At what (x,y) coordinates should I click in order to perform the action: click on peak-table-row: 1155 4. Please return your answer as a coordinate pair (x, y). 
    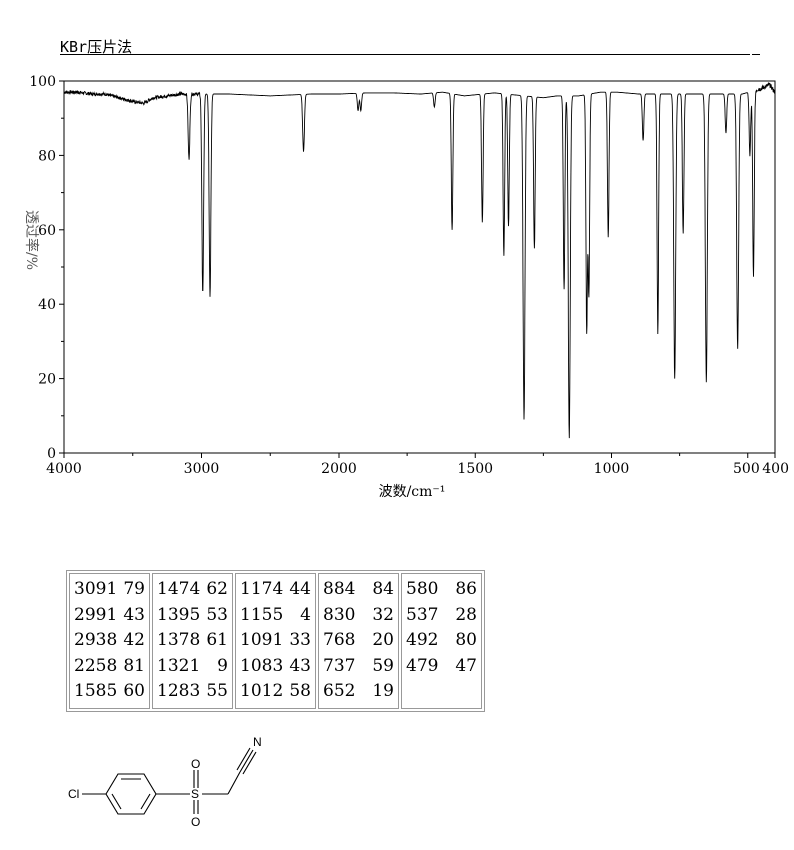
    Looking at the image, I should click on (275, 616).